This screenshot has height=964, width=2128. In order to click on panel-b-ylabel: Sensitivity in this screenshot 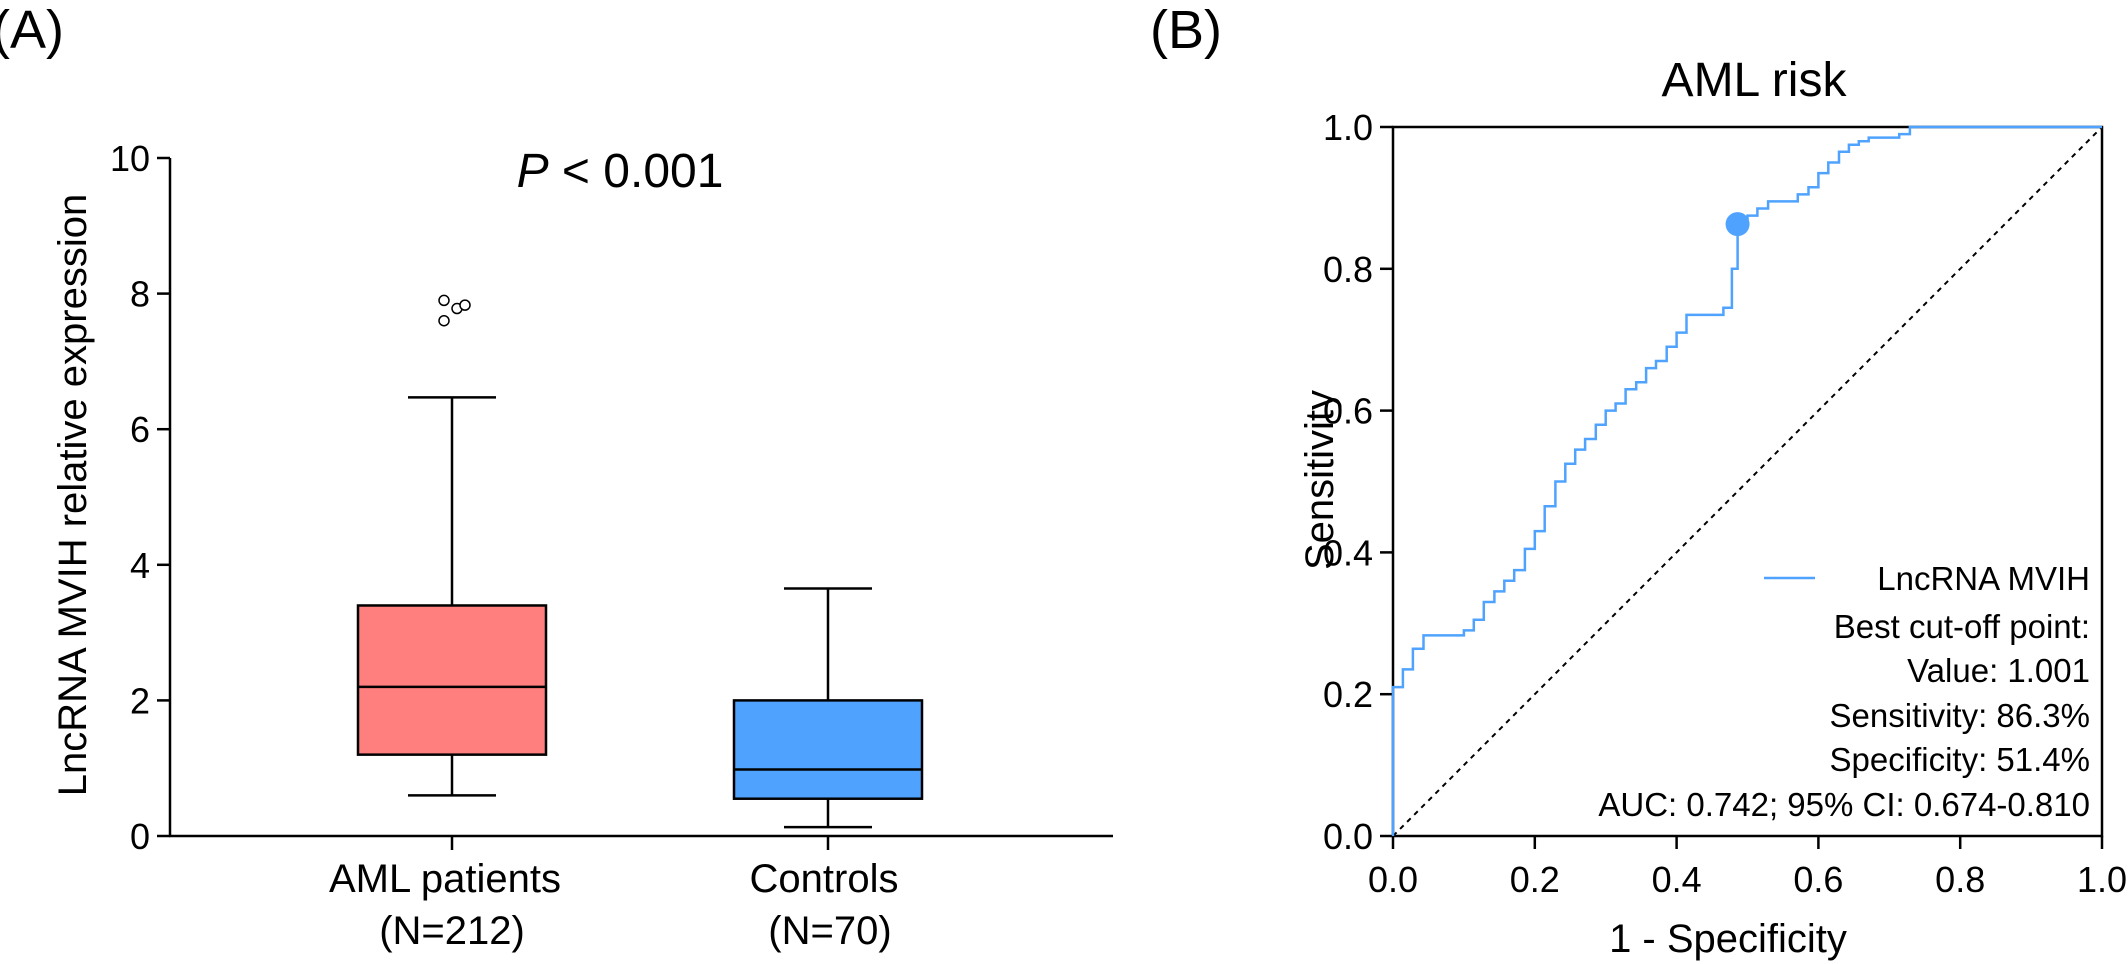, I will do `click(1320, 480)`.